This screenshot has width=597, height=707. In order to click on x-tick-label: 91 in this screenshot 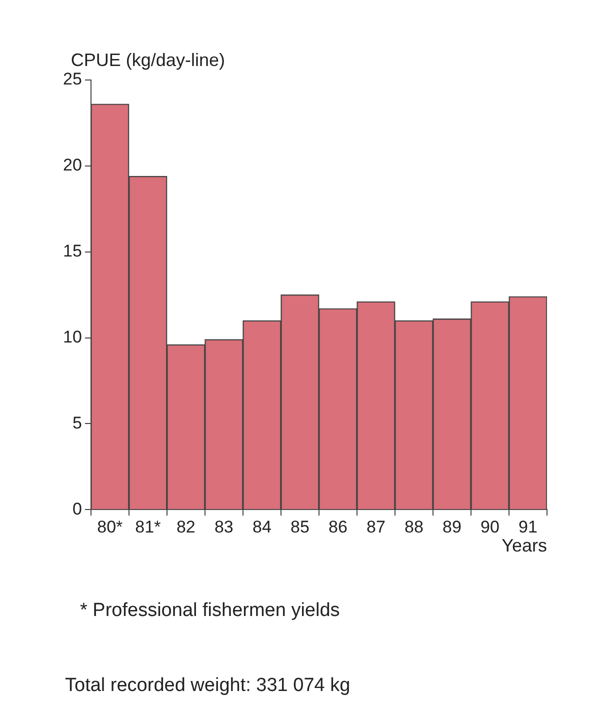, I will do `click(528, 526)`.